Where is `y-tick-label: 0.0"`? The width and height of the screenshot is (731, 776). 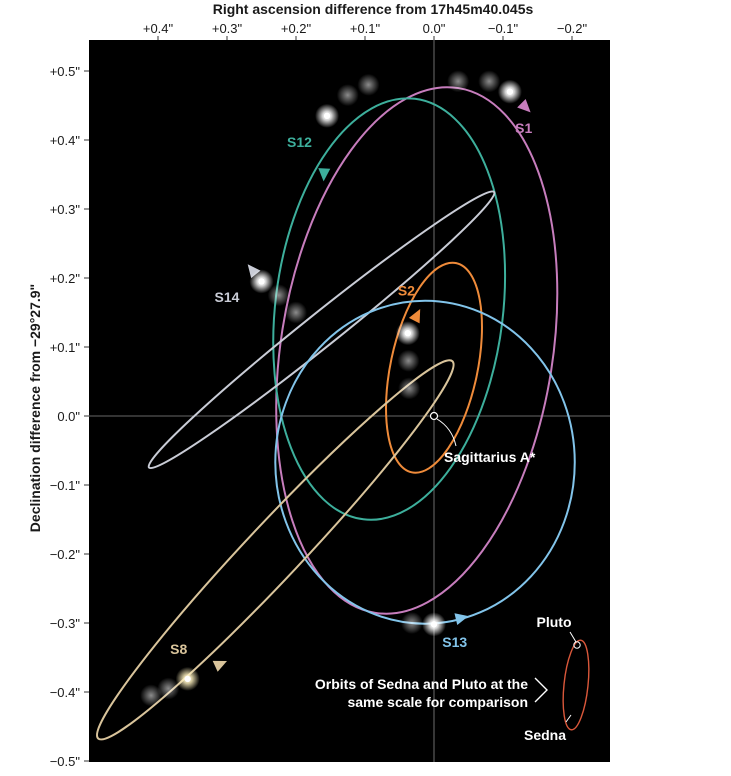 y-tick-label: 0.0" is located at coordinates (68, 416).